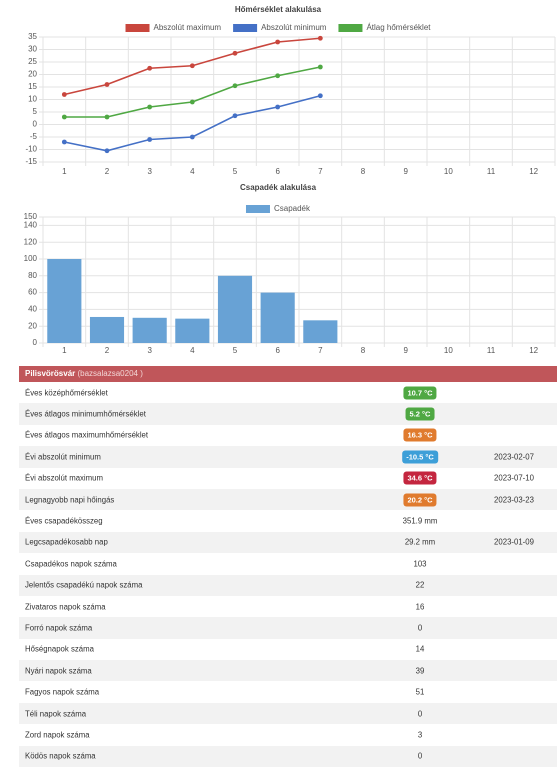 The image size is (557, 768). What do you see at coordinates (35, 342) in the screenshot?
I see `y-tick-label: 0` at bounding box center [35, 342].